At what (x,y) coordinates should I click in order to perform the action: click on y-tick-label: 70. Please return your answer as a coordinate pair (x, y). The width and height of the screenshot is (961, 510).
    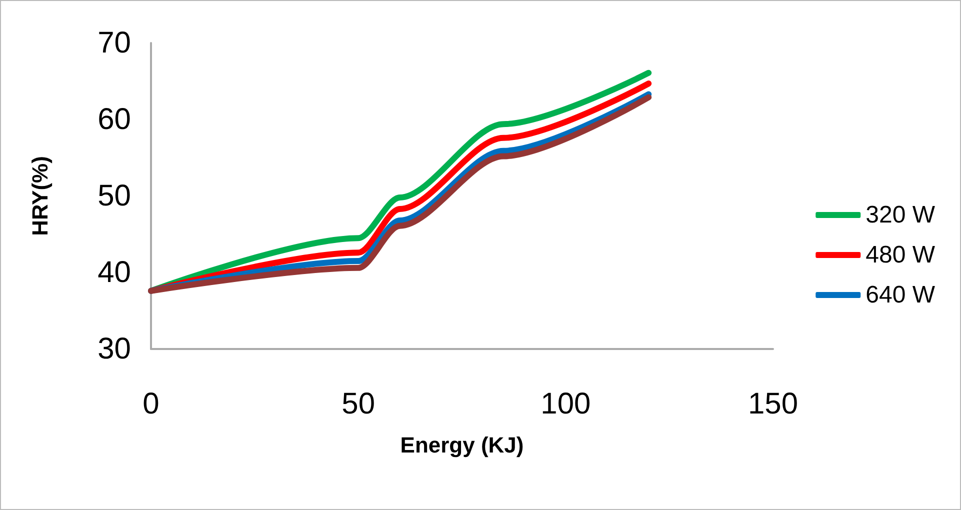
    Looking at the image, I should click on (114, 43).